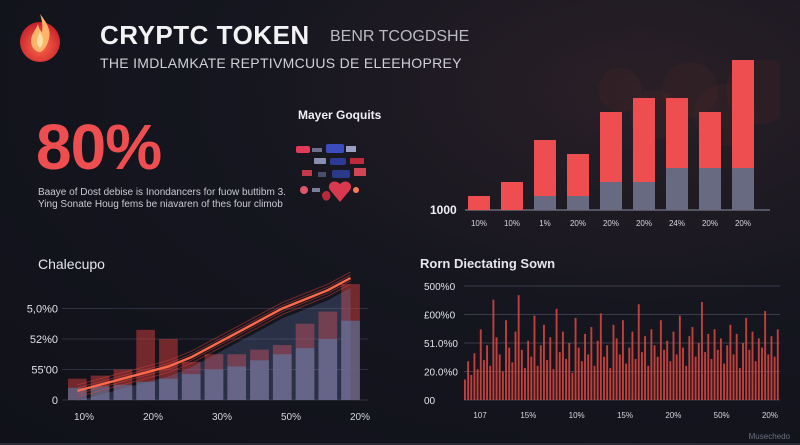 The image size is (800, 445). I want to click on chart-title-right: Rorn Diectating Sown, so click(488, 263).